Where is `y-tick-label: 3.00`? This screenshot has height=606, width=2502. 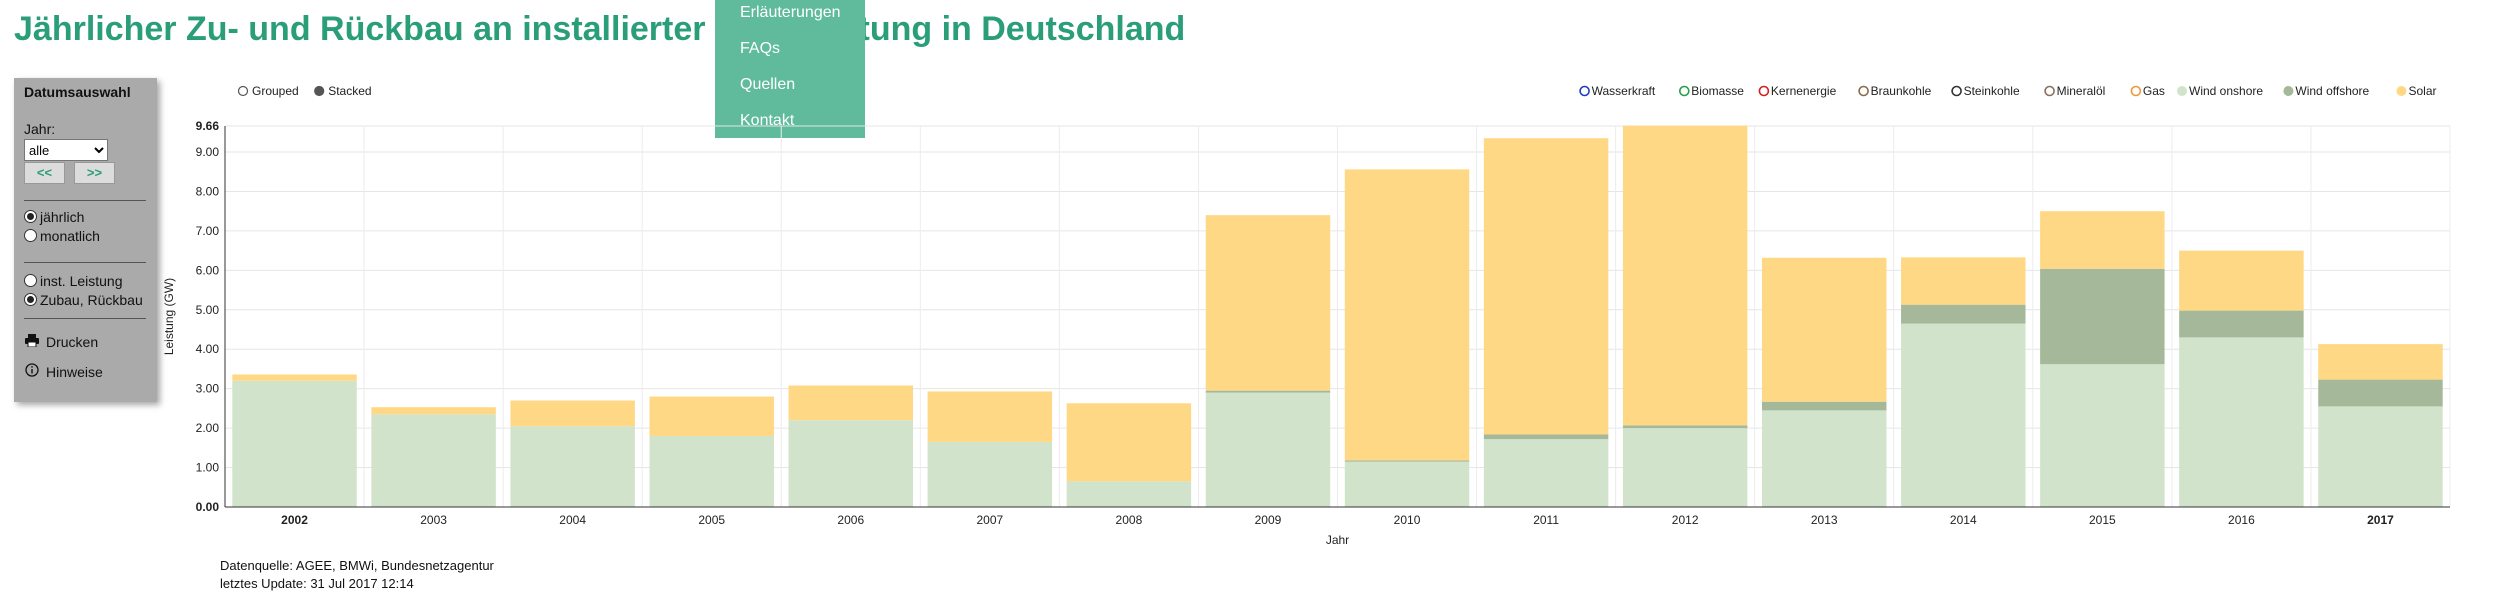 y-tick-label: 3.00 is located at coordinates (208, 389).